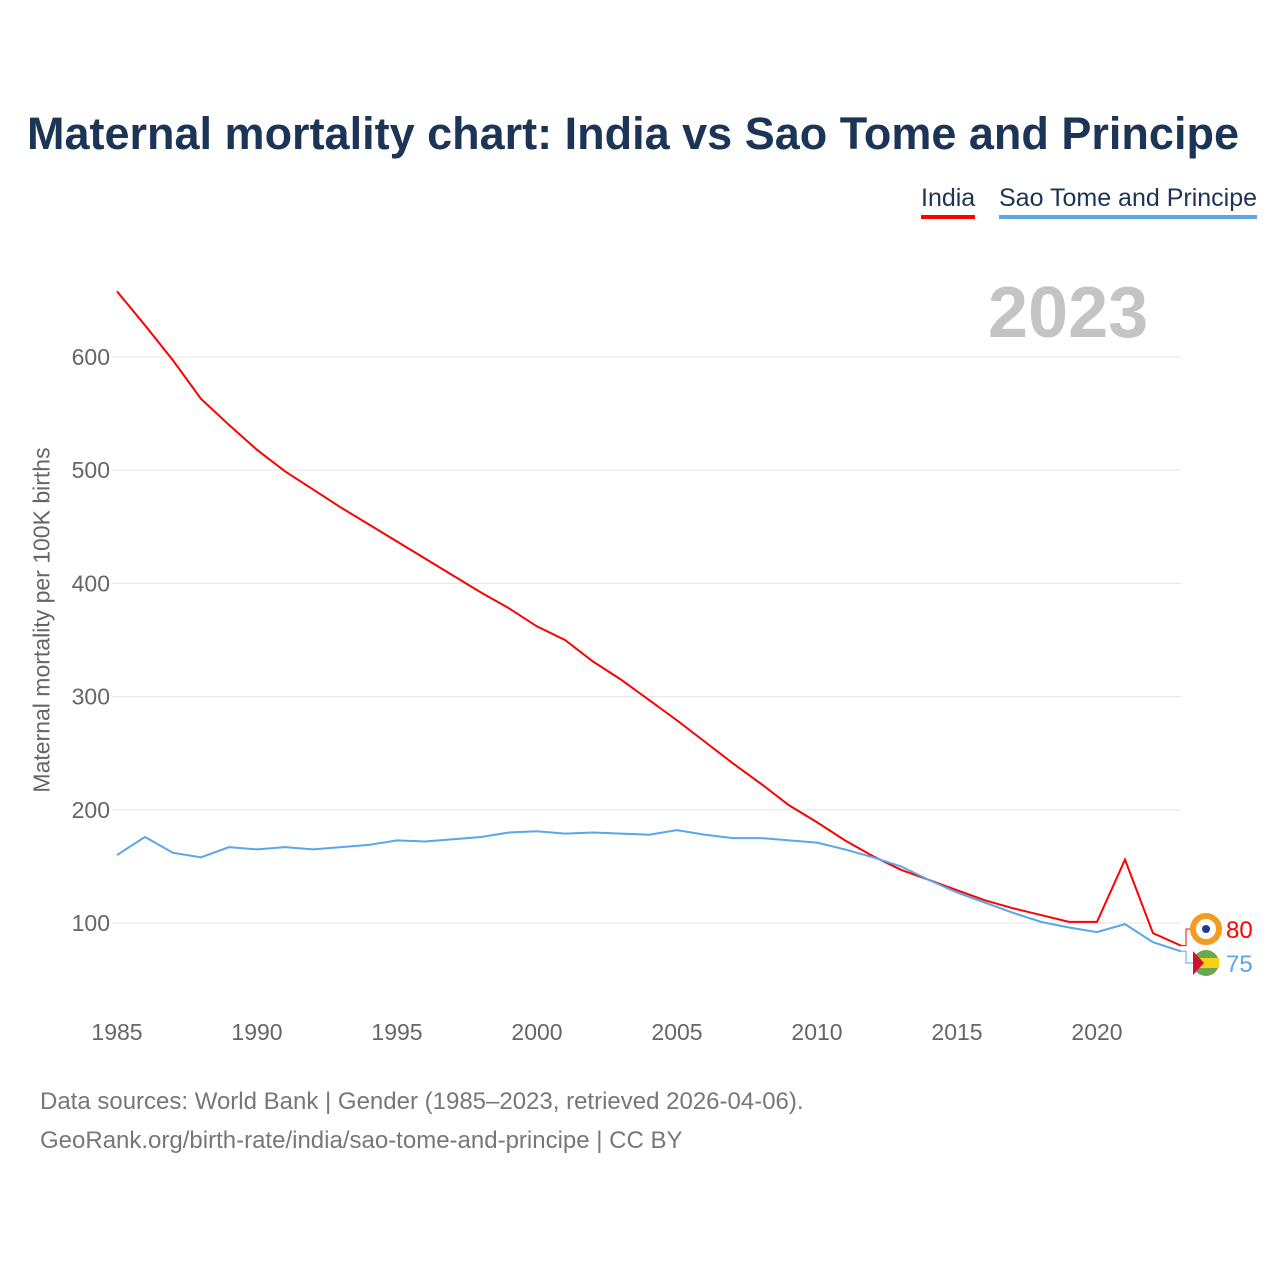 This screenshot has width=1280, height=1280. Describe the element at coordinates (1096, 1032) in the screenshot. I see `x-tick-label: 2020` at that location.